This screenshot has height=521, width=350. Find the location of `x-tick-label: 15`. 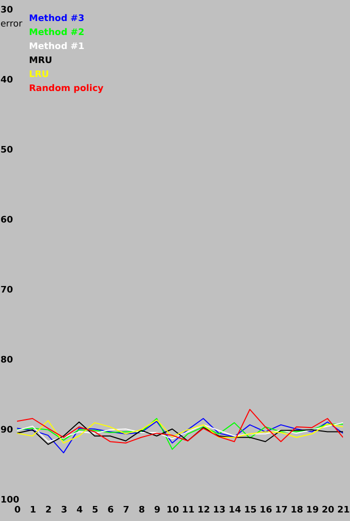

x-tick-label: 15 is located at coordinates (250, 511).